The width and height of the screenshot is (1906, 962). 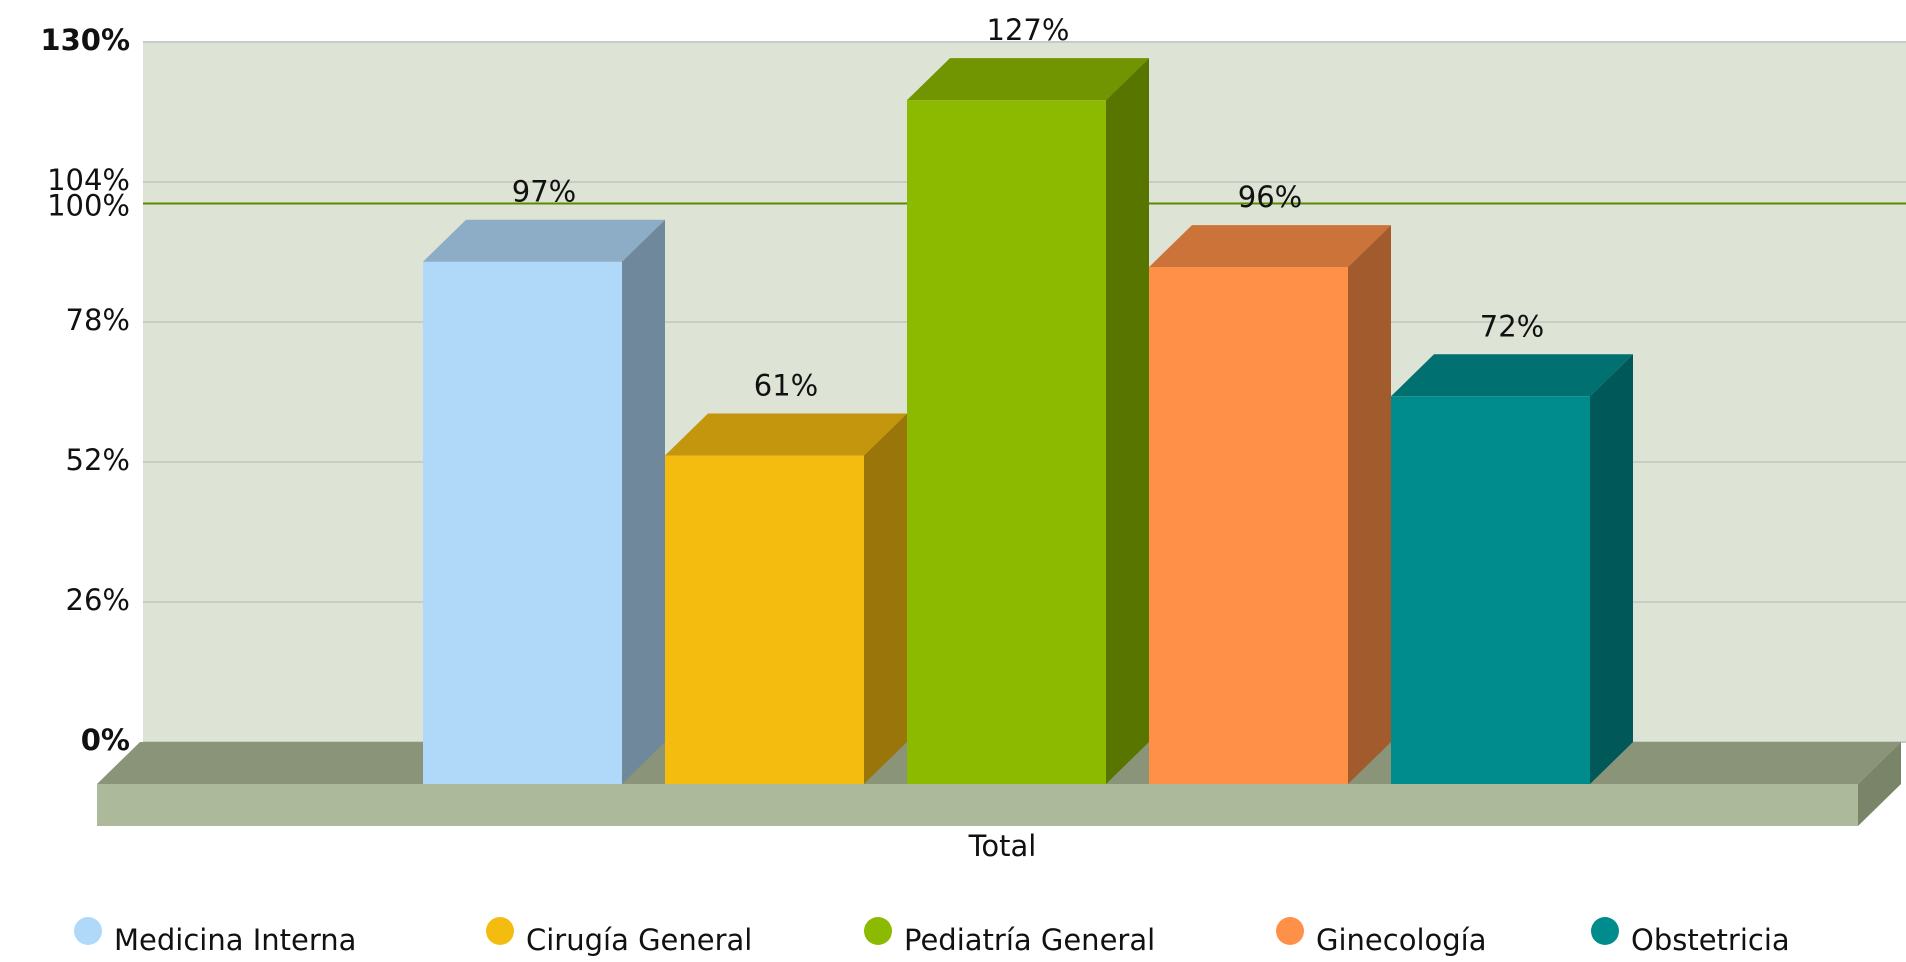 What do you see at coordinates (1270, 197) in the screenshot?
I see `value-label: 96%` at bounding box center [1270, 197].